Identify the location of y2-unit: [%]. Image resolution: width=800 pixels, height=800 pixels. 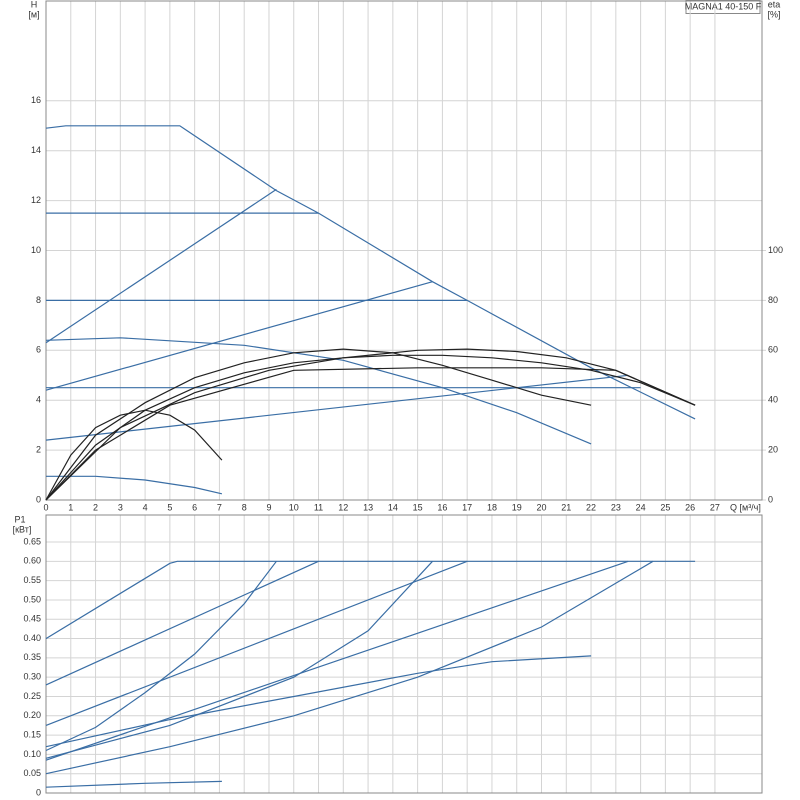
(773, 14).